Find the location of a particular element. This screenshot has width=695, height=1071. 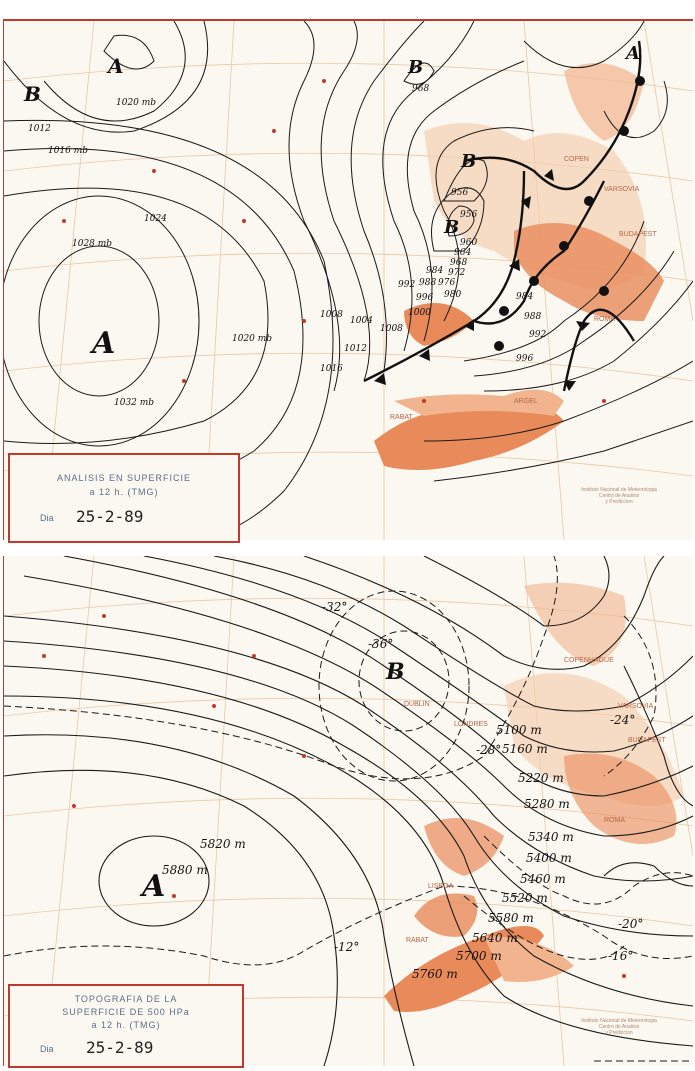

contour-label: 5340 m is located at coordinates (551, 837).